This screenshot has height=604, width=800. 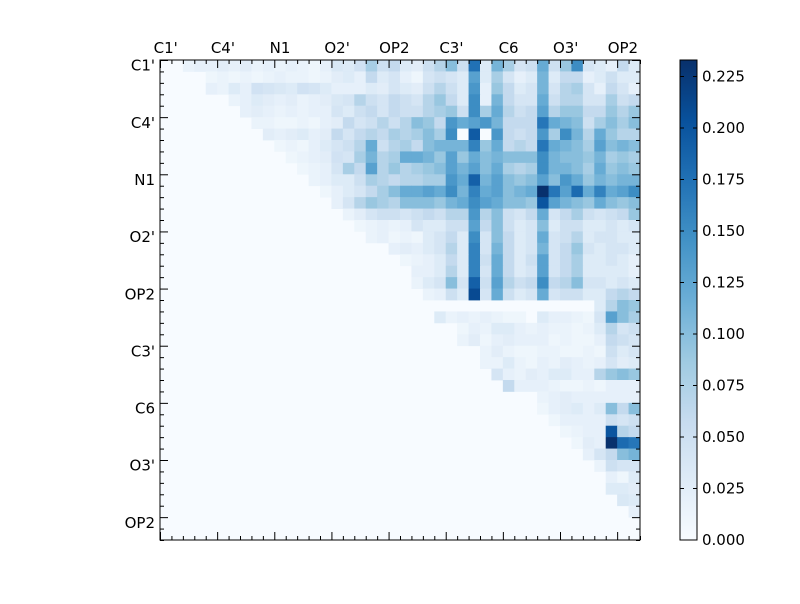 What do you see at coordinates (723, 128) in the screenshot?
I see `colorbar-tick-label: 0.200` at bounding box center [723, 128].